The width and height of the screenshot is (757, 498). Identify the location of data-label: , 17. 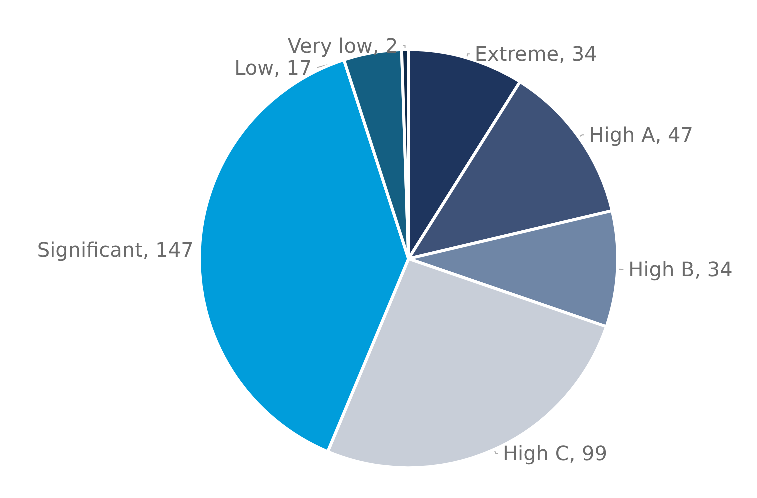
(293, 68).